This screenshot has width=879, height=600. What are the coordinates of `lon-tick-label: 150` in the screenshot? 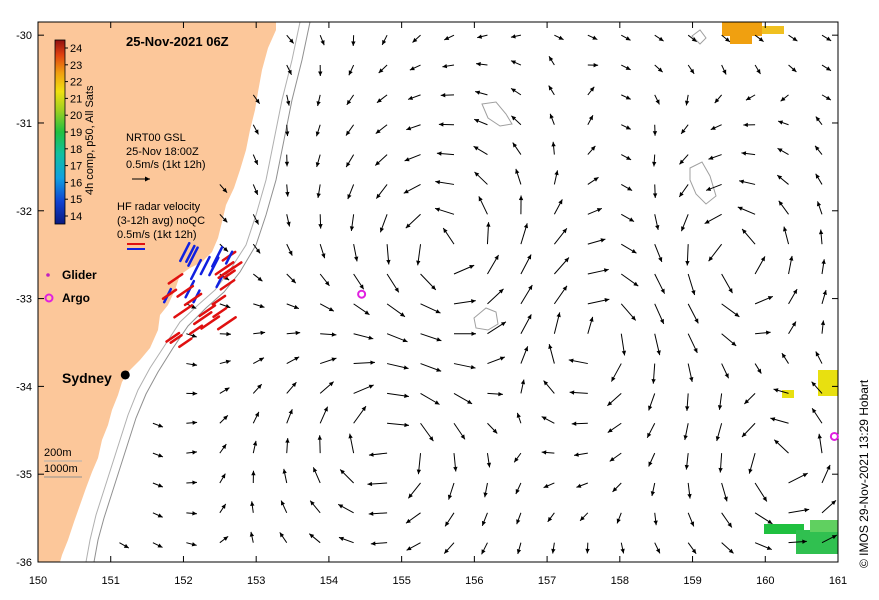 It's located at (38, 581).